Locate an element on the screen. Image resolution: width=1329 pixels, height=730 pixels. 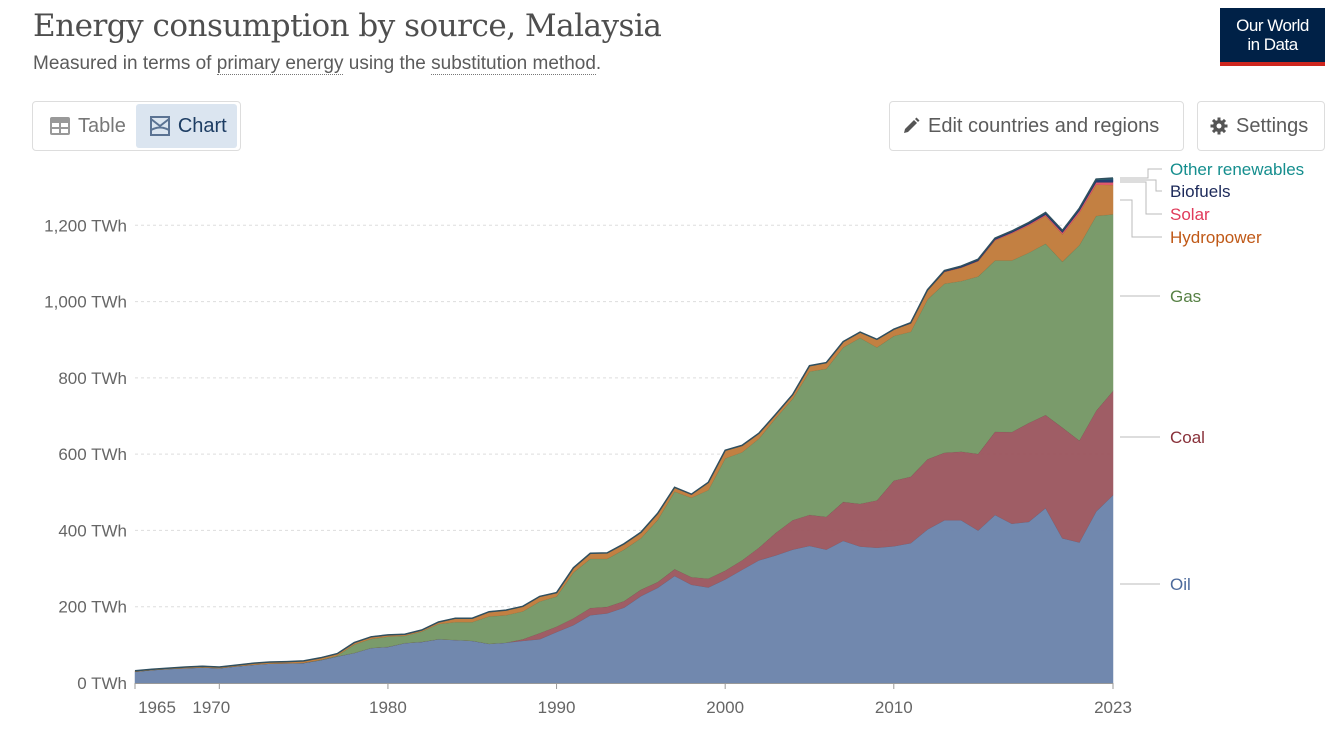
tab-table: Table is located at coordinates (86, 126).